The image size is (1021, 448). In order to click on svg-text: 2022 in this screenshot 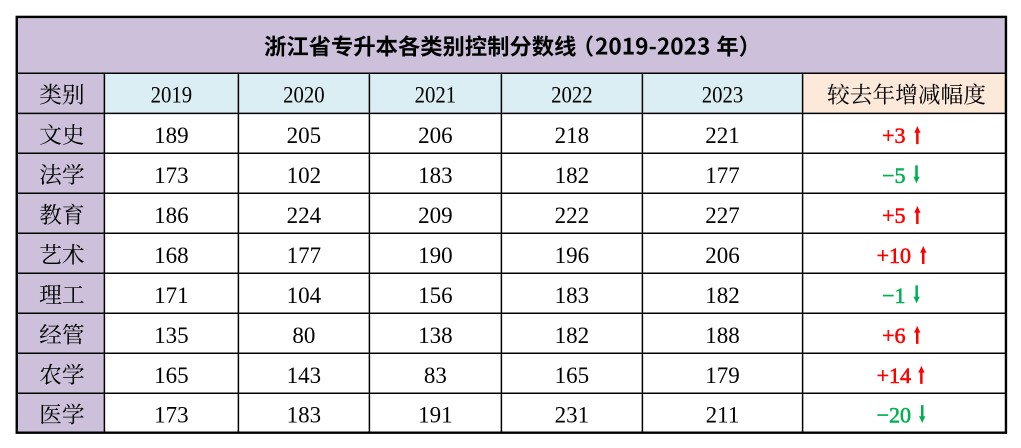, I will do `click(572, 95)`.